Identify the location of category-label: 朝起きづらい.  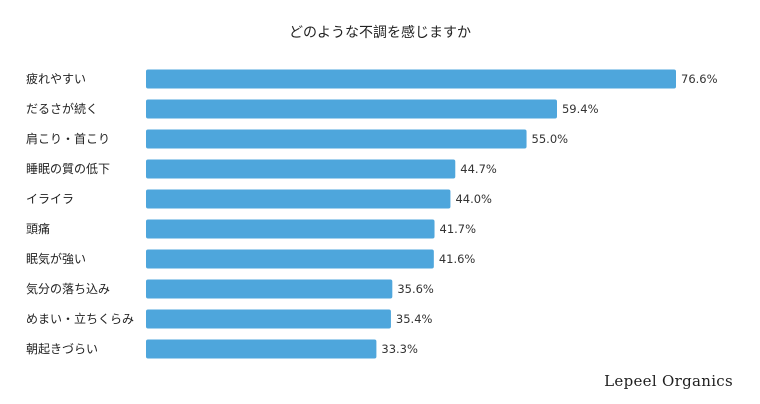
(62, 349).